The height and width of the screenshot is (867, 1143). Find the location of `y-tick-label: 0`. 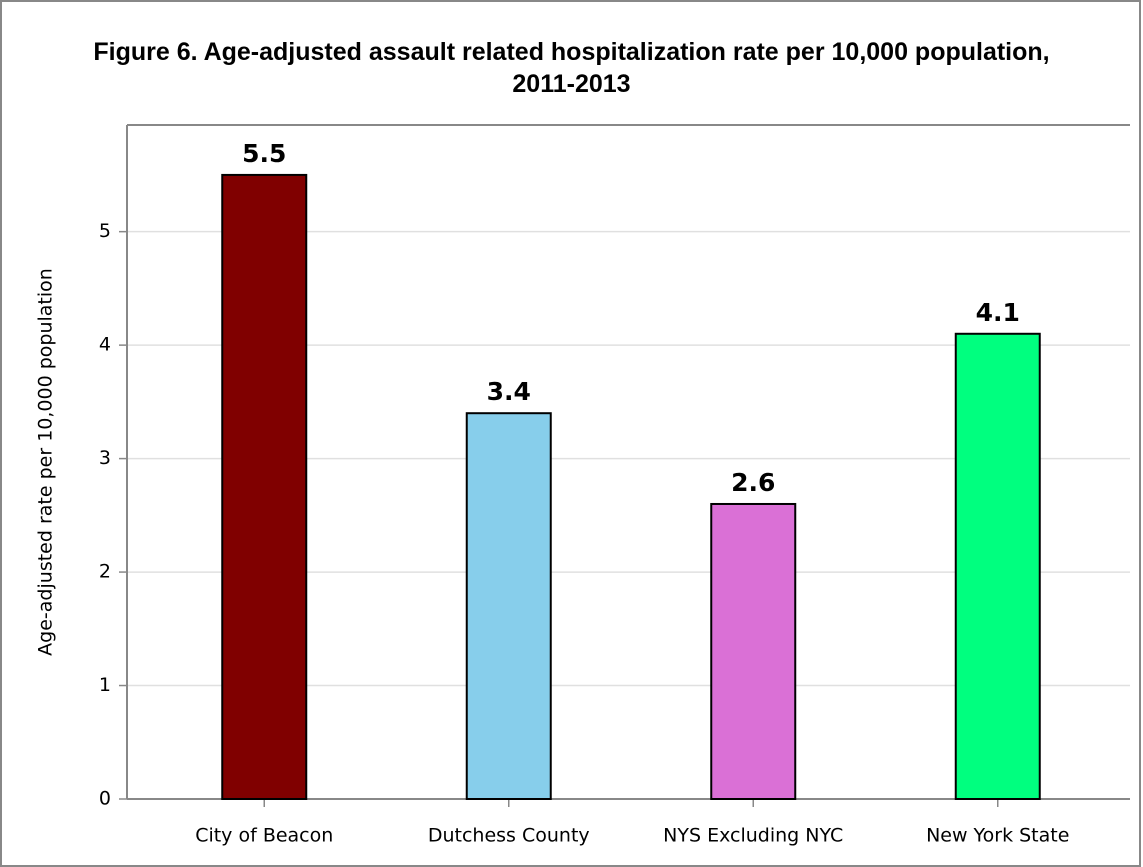

y-tick-label: 0 is located at coordinates (105, 799).